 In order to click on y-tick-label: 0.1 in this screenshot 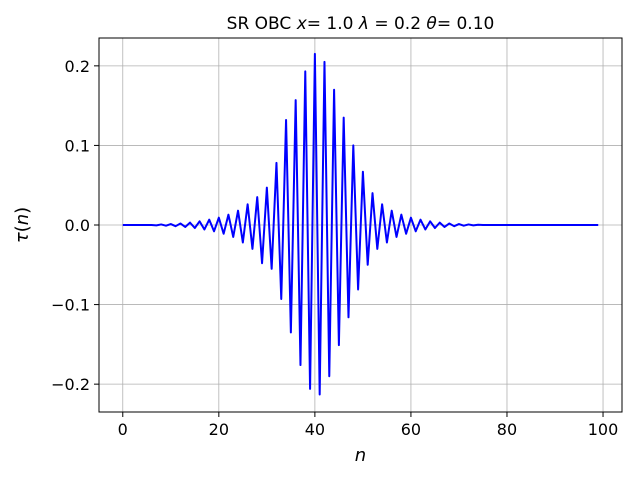, I will do `click(77, 145)`.